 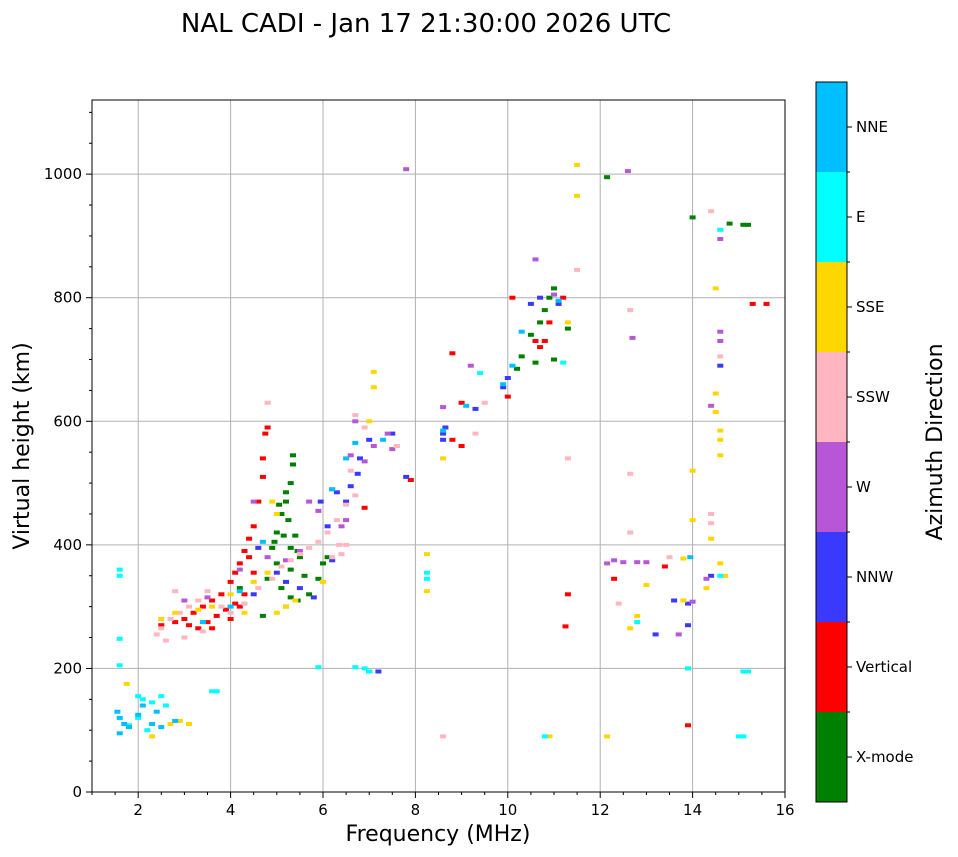 What do you see at coordinates (231, 810) in the screenshot?
I see `x-tick-label: 4` at bounding box center [231, 810].